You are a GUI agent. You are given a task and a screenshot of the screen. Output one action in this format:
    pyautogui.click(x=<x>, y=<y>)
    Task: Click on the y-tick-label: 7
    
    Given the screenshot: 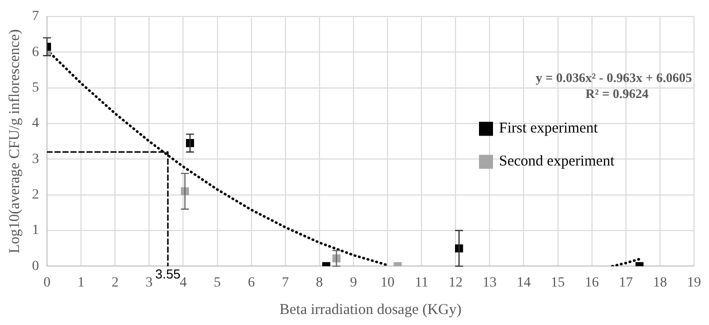 What is the action you would take?
    pyautogui.click(x=35, y=16)
    